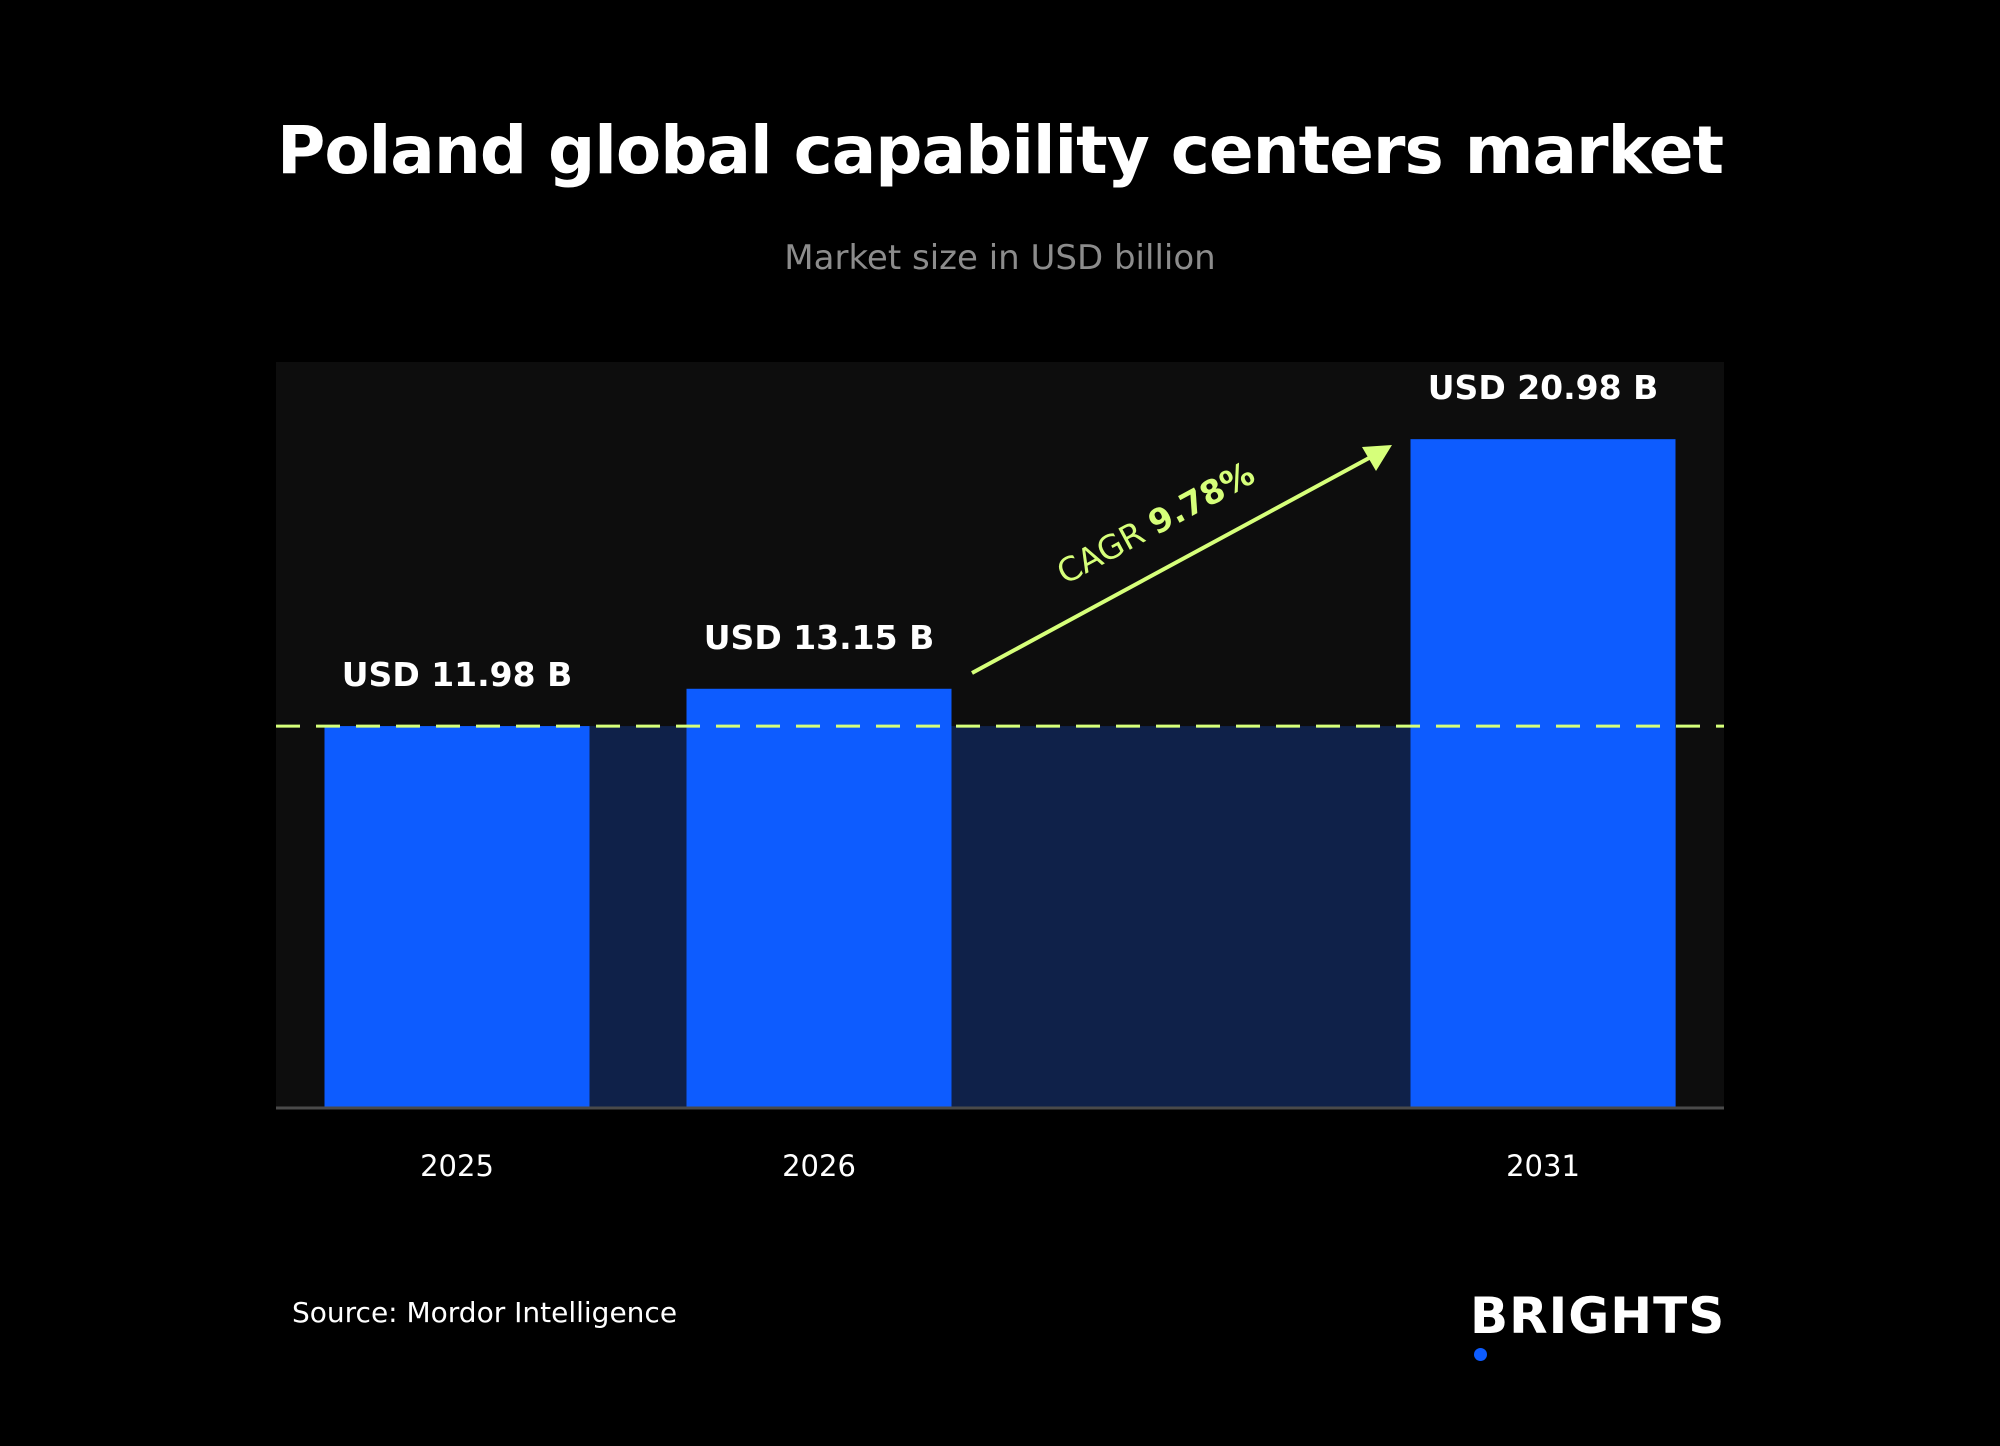 The width and height of the screenshot is (2000, 1446). I want to click on x-tick-label-2025: 2025, so click(457, 1166).